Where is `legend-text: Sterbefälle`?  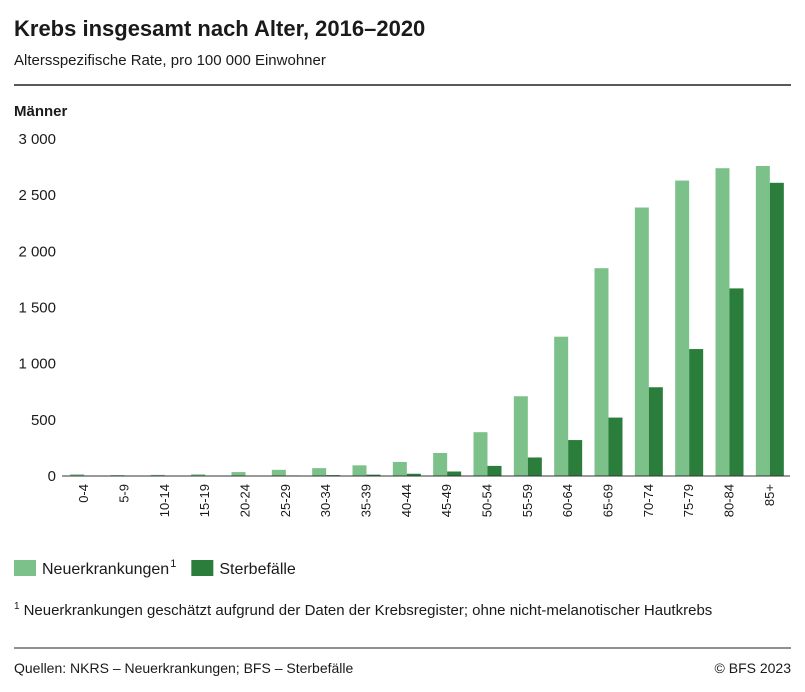
legend-text: Sterbefälle is located at coordinates (257, 569).